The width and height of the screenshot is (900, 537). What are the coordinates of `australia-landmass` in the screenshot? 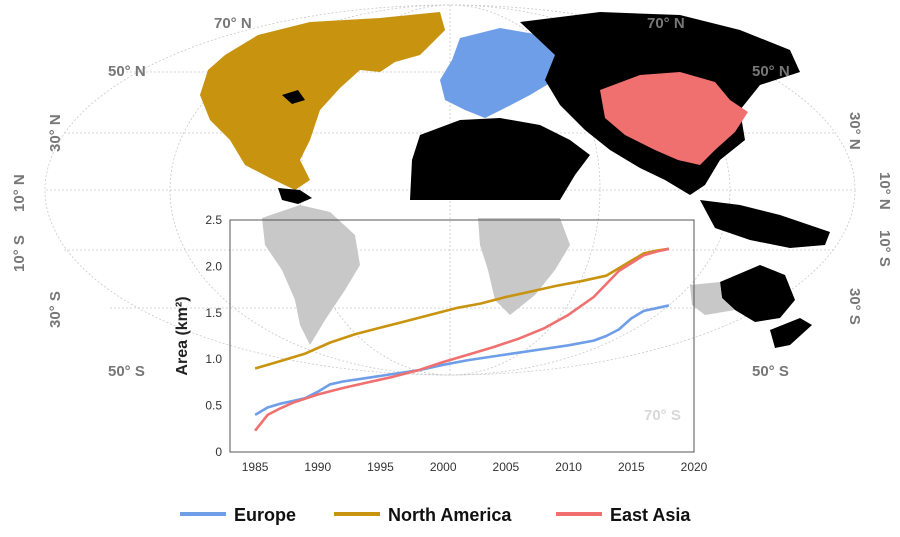 It's located at (757, 293).